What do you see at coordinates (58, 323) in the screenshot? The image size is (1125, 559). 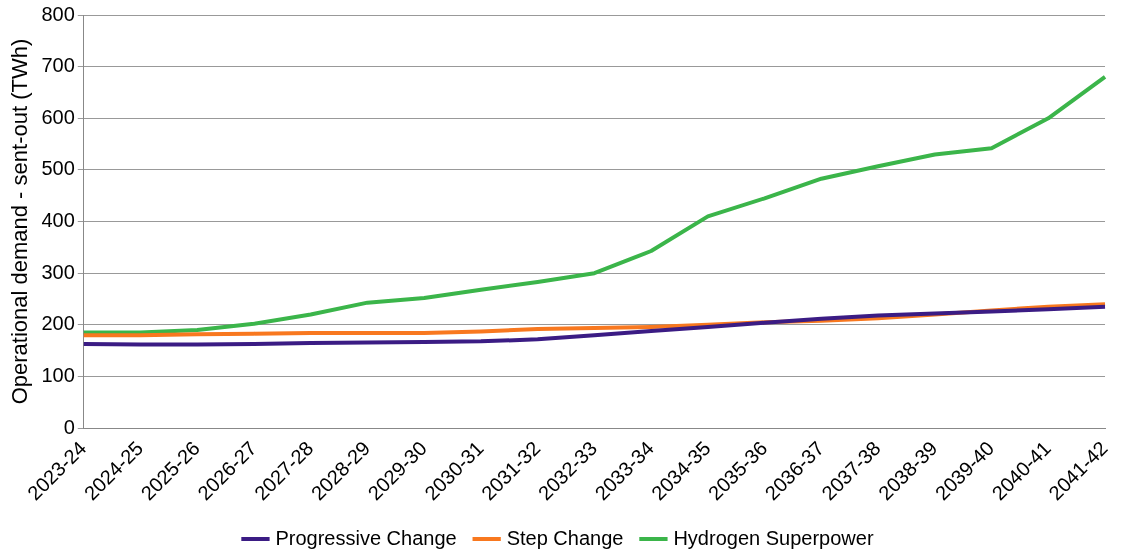 I see `y-tick-label: 200` at bounding box center [58, 323].